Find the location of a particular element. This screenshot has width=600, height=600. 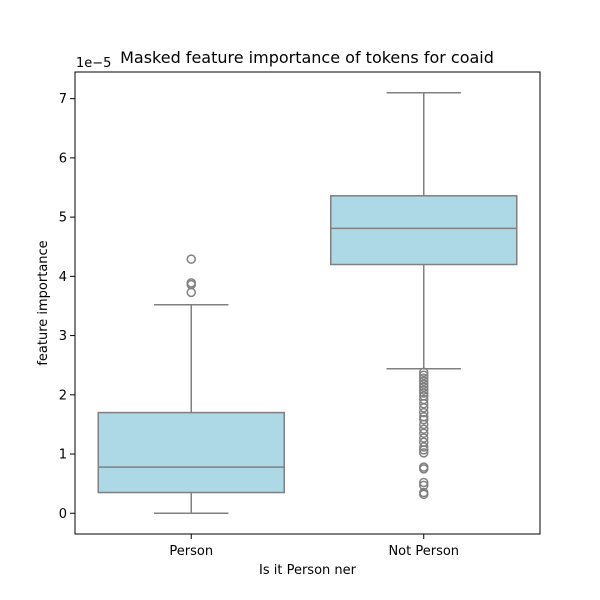

y-tick-label: 4 is located at coordinates (63, 277).